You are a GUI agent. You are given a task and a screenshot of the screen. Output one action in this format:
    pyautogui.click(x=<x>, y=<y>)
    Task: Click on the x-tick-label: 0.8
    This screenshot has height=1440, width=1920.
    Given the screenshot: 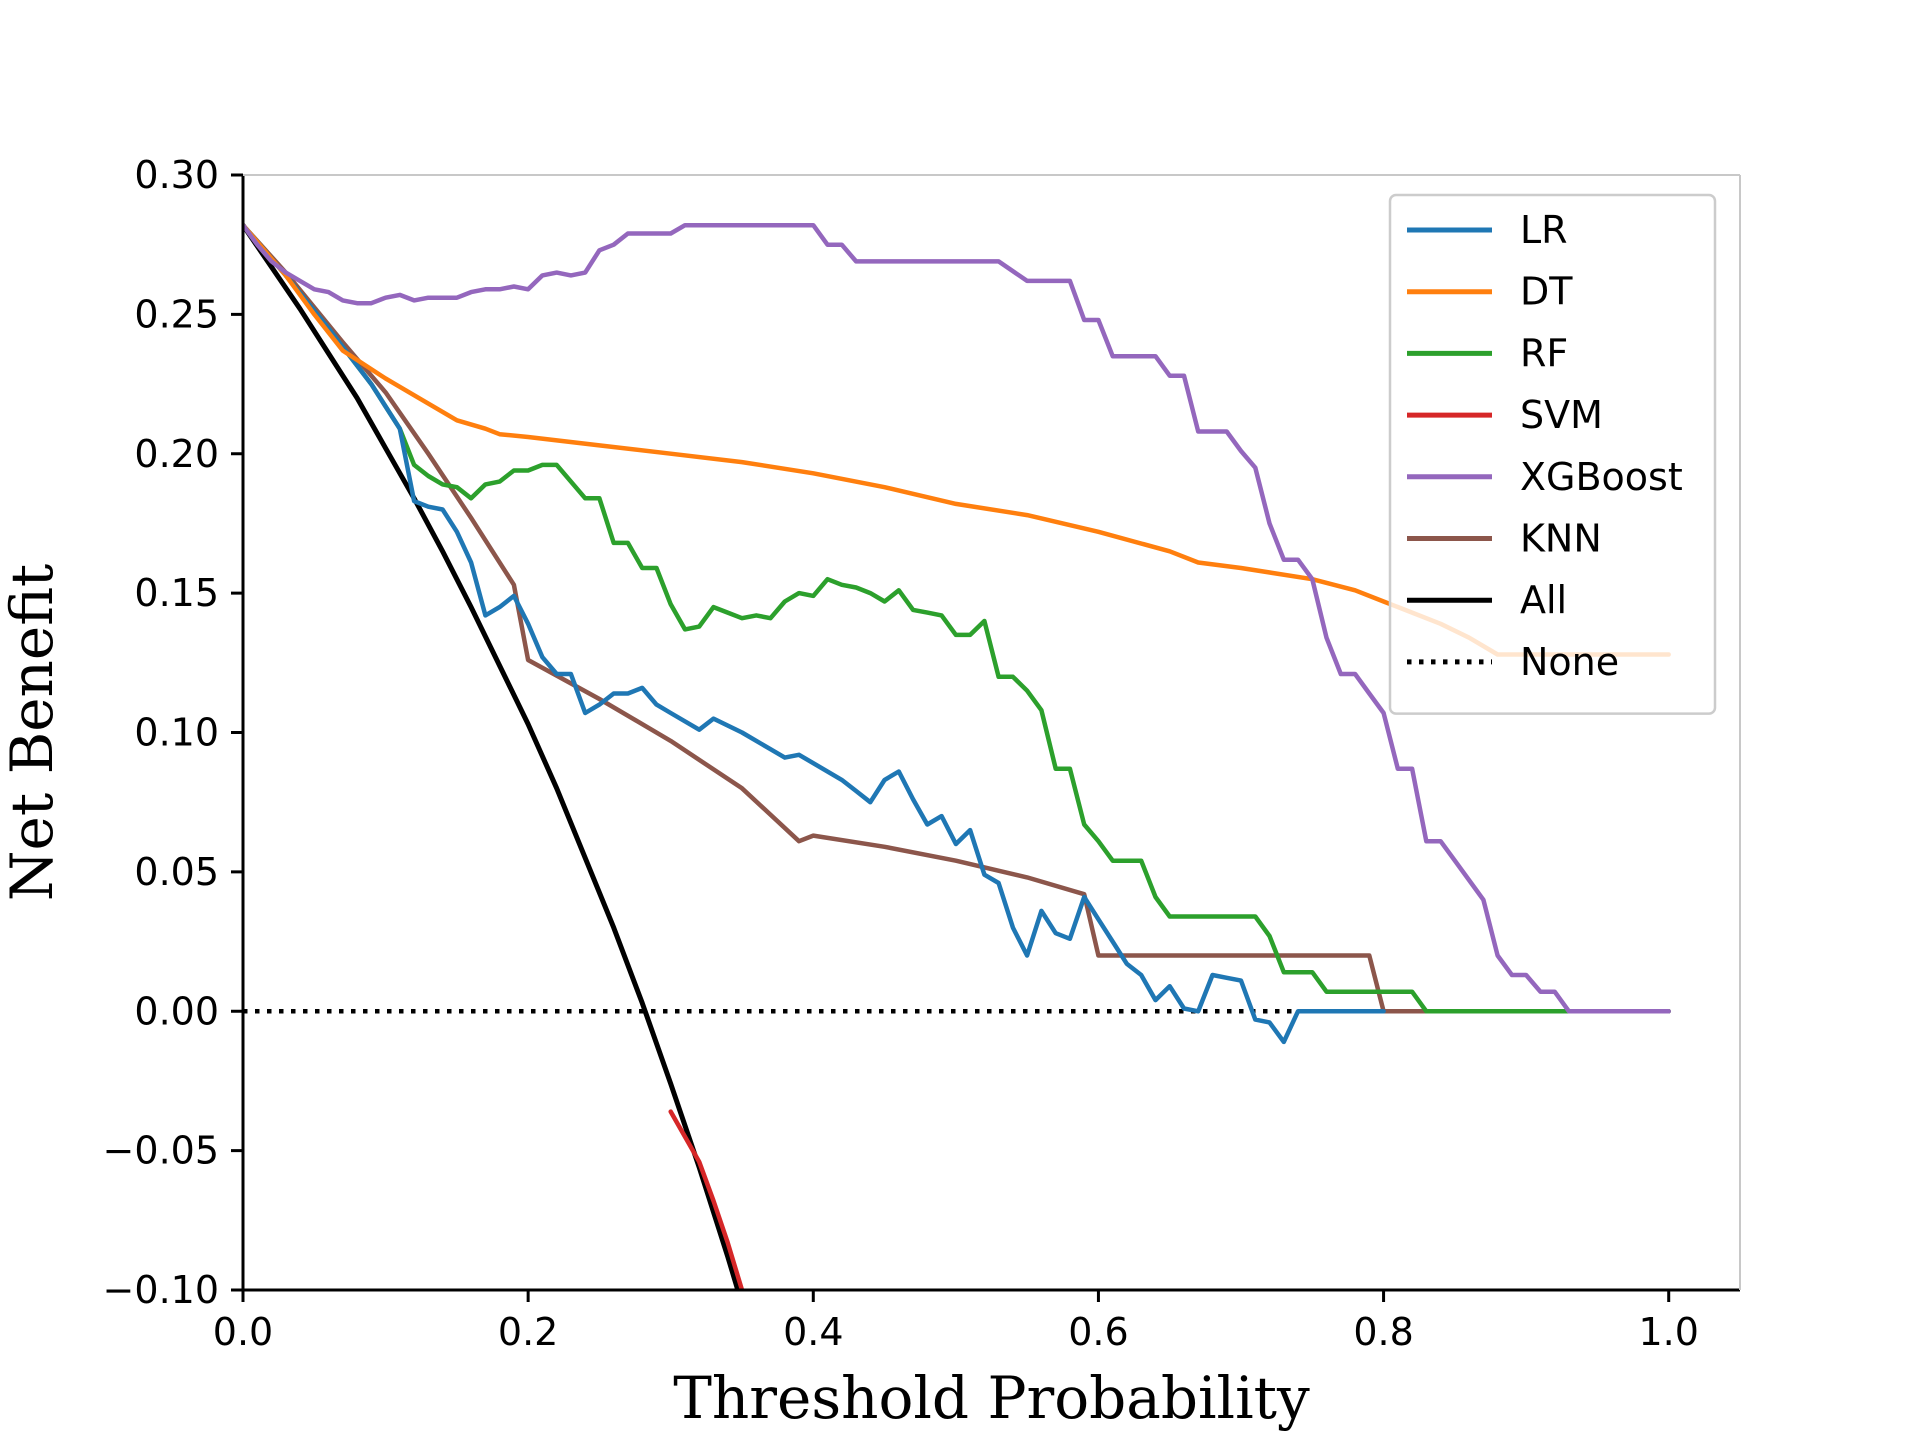 What is the action you would take?
    pyautogui.click(x=1383, y=1332)
    